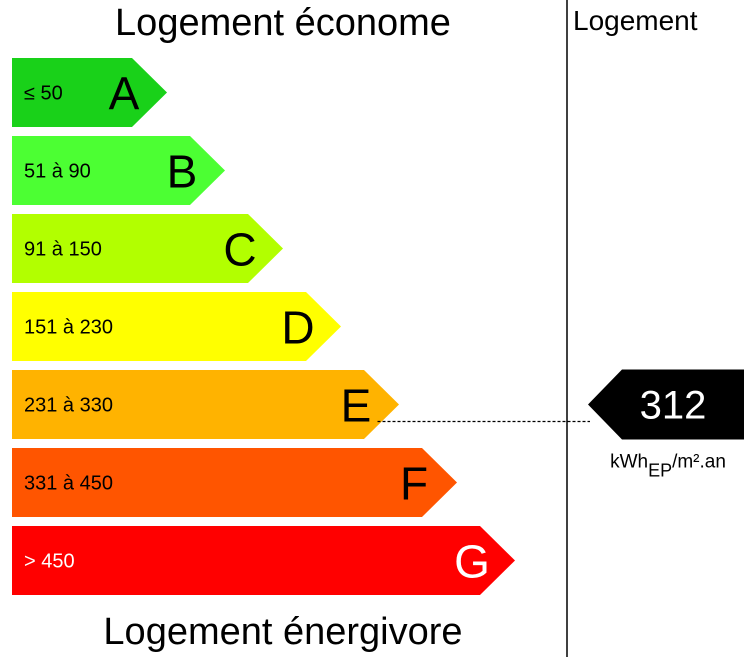 This screenshot has width=756, height=657. I want to click on rating-unit: kWhEP/m².an, so click(668, 466).